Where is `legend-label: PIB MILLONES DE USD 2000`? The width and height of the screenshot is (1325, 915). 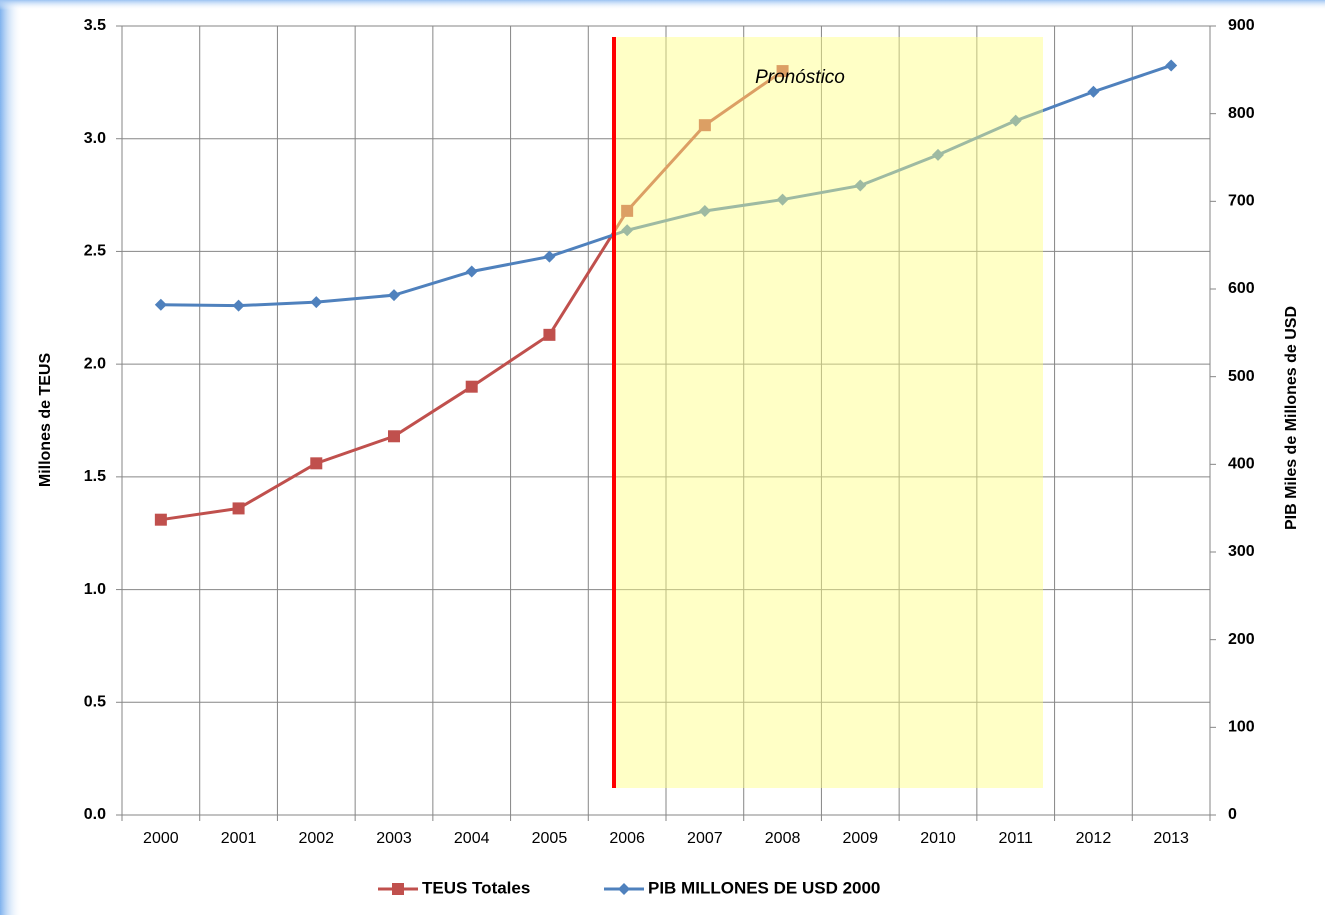
legend-label: PIB MILLONES DE USD 2000 is located at coordinates (764, 887).